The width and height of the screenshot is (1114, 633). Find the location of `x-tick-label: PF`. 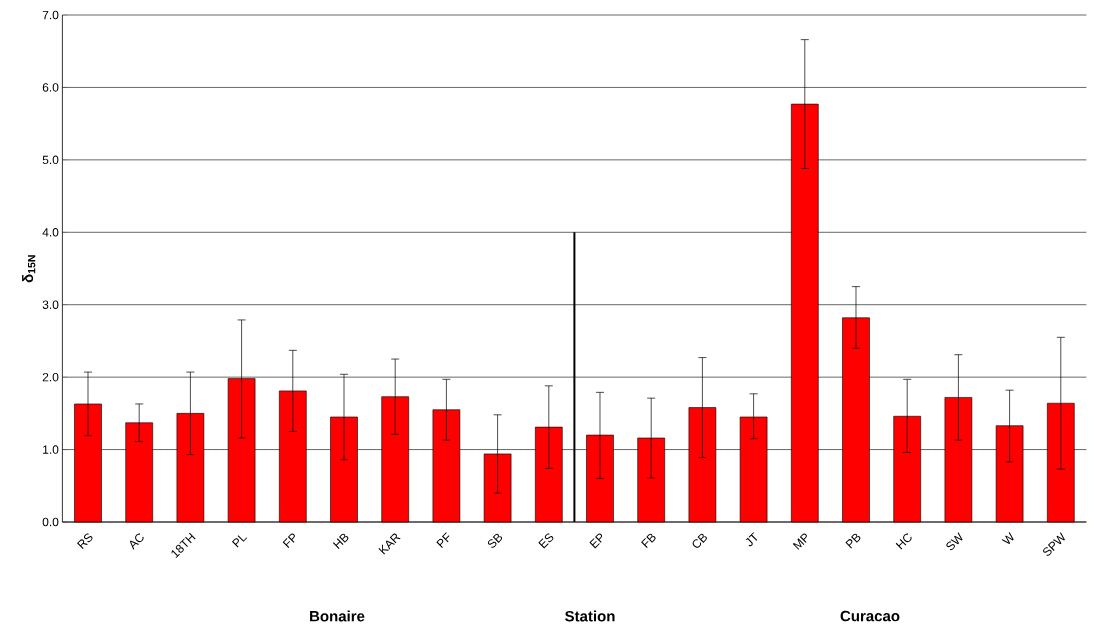

x-tick-label: PF is located at coordinates (443, 540).